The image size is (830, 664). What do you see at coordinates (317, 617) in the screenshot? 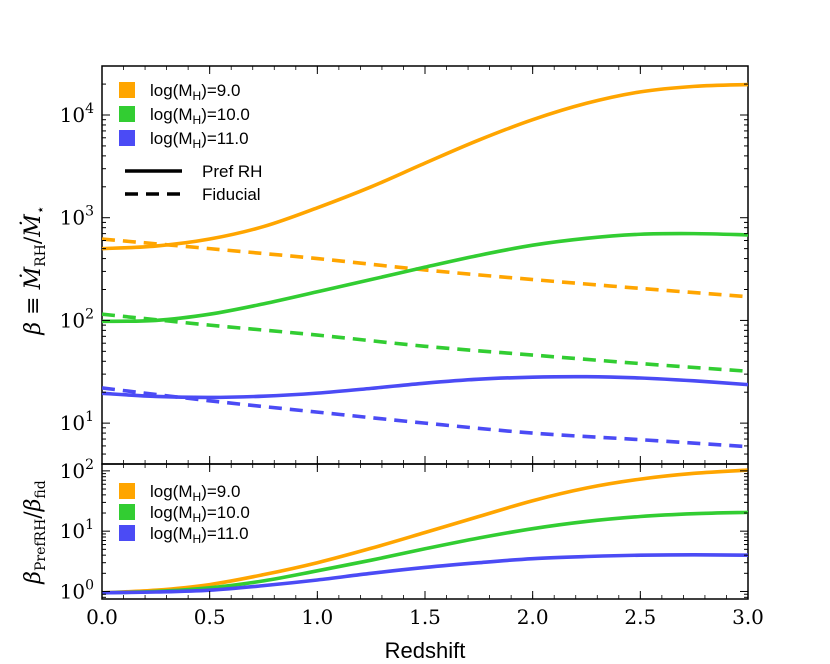
I see `x-tick-label: 1.0` at bounding box center [317, 617].